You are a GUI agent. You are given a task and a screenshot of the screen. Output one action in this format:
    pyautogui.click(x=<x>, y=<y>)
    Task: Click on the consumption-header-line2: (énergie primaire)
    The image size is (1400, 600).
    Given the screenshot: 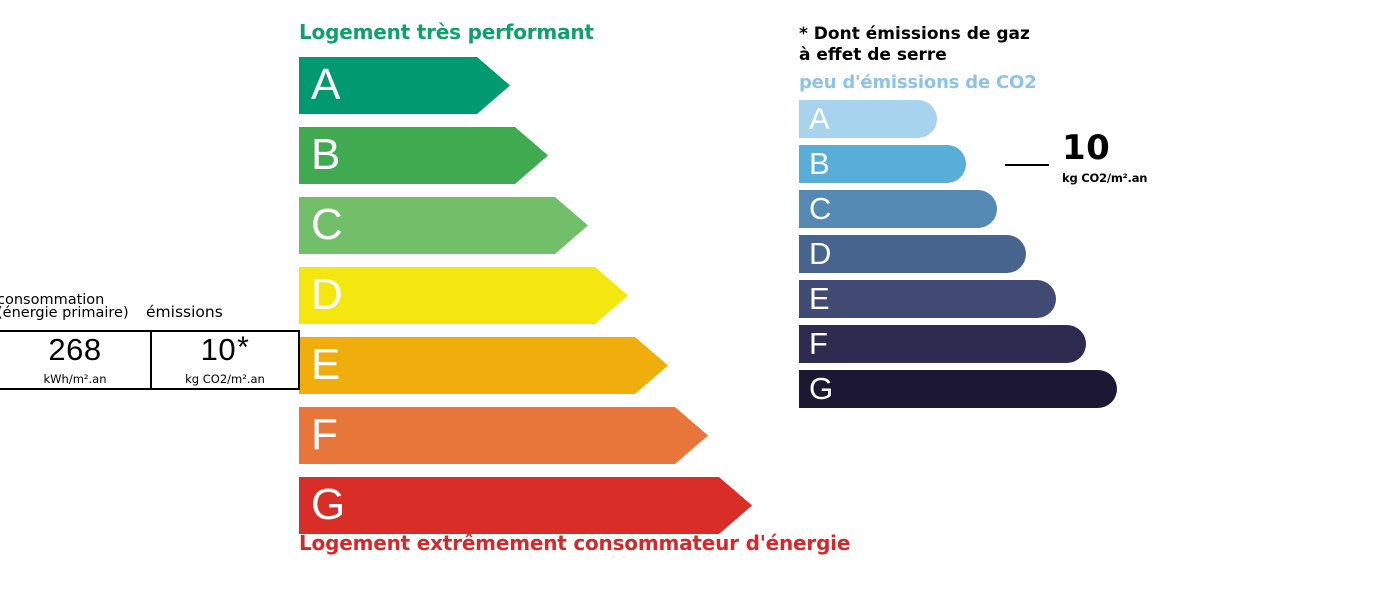 What is the action you would take?
    pyautogui.click(x=64, y=313)
    